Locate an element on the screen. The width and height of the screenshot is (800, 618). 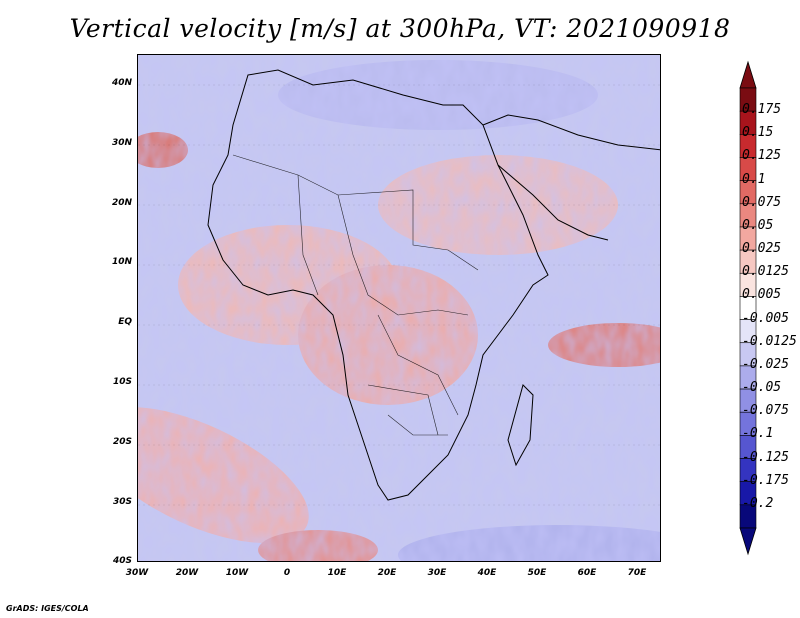
colorbar-label: 0.075 is located at coordinates (762, 202).